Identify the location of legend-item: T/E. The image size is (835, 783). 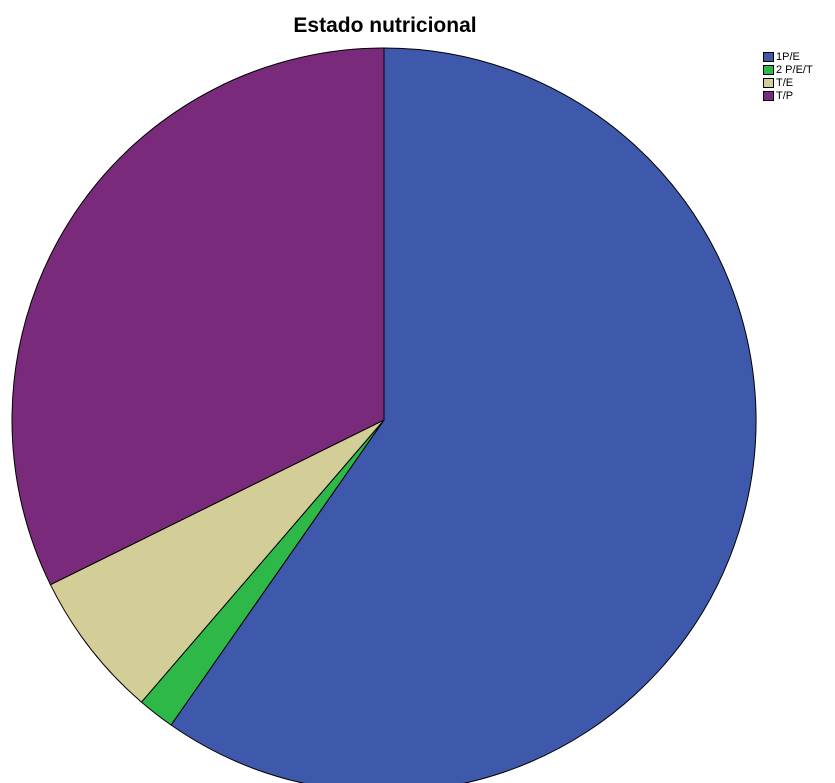
(788, 82).